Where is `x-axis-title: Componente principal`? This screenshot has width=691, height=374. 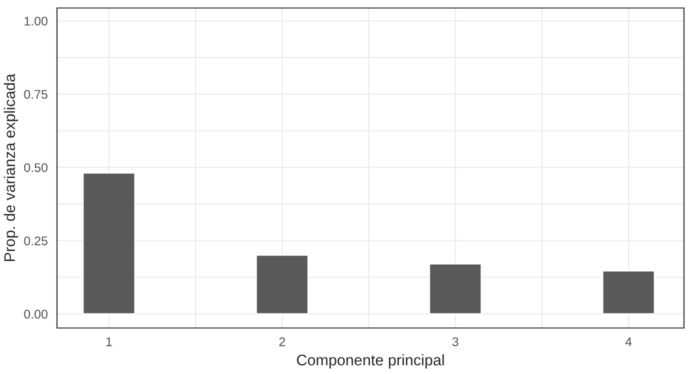
x-axis-title: Componente principal is located at coordinates (370, 361).